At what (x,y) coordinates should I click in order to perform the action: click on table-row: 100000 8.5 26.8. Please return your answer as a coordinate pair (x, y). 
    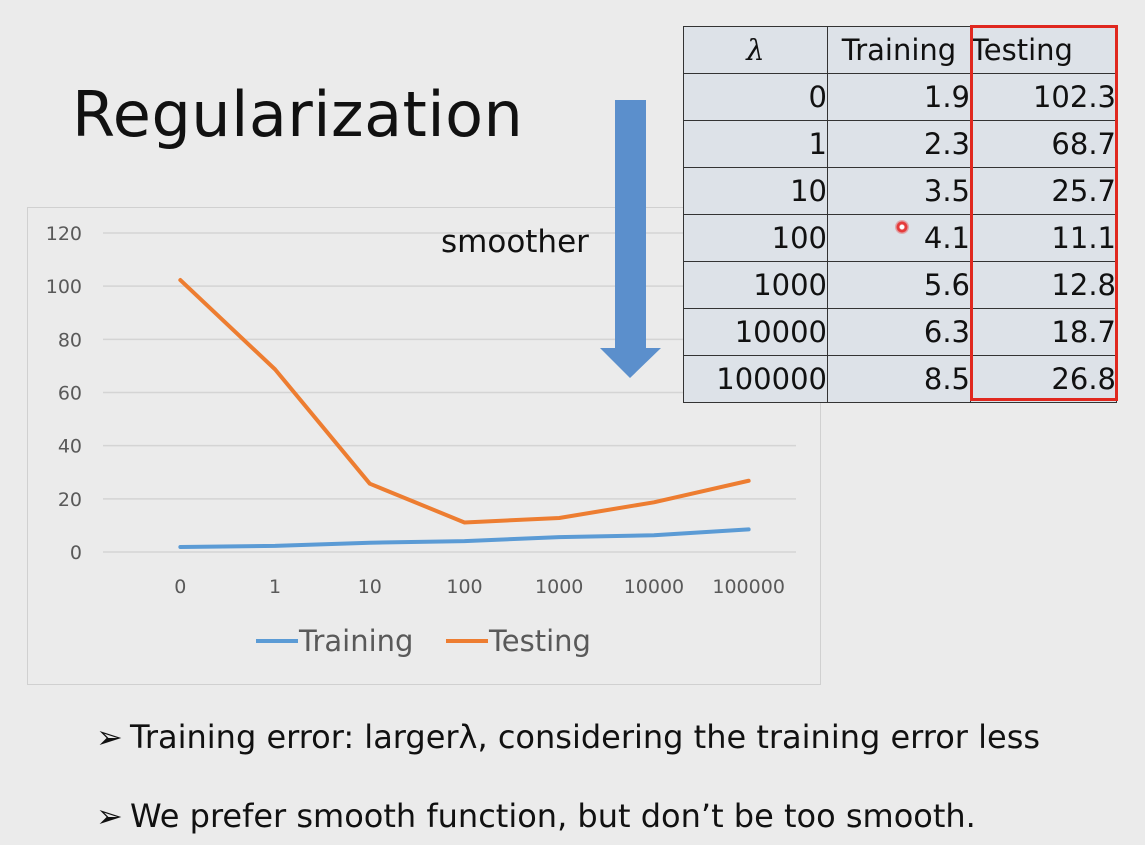
    Looking at the image, I should click on (900, 379).